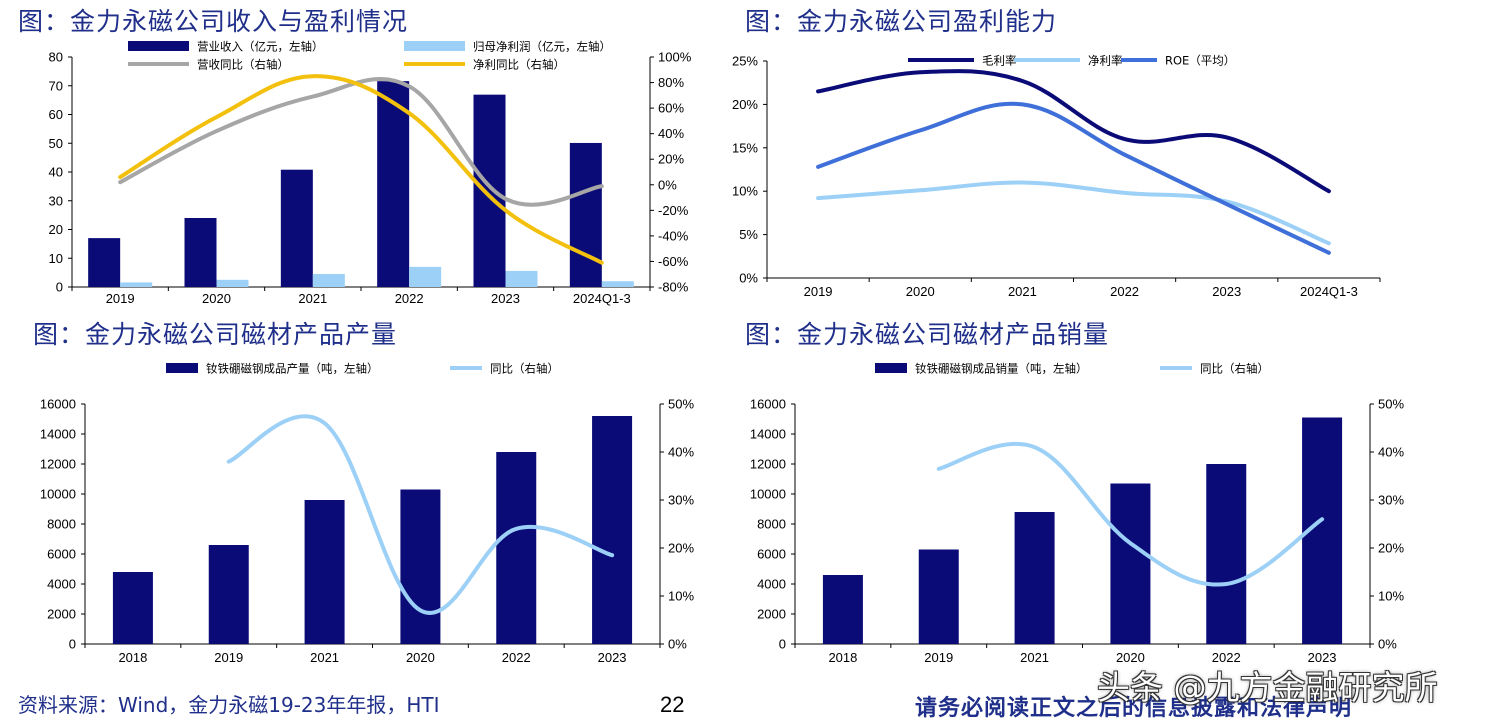  I want to click on y-tick-label: 0%, so click(748, 278).